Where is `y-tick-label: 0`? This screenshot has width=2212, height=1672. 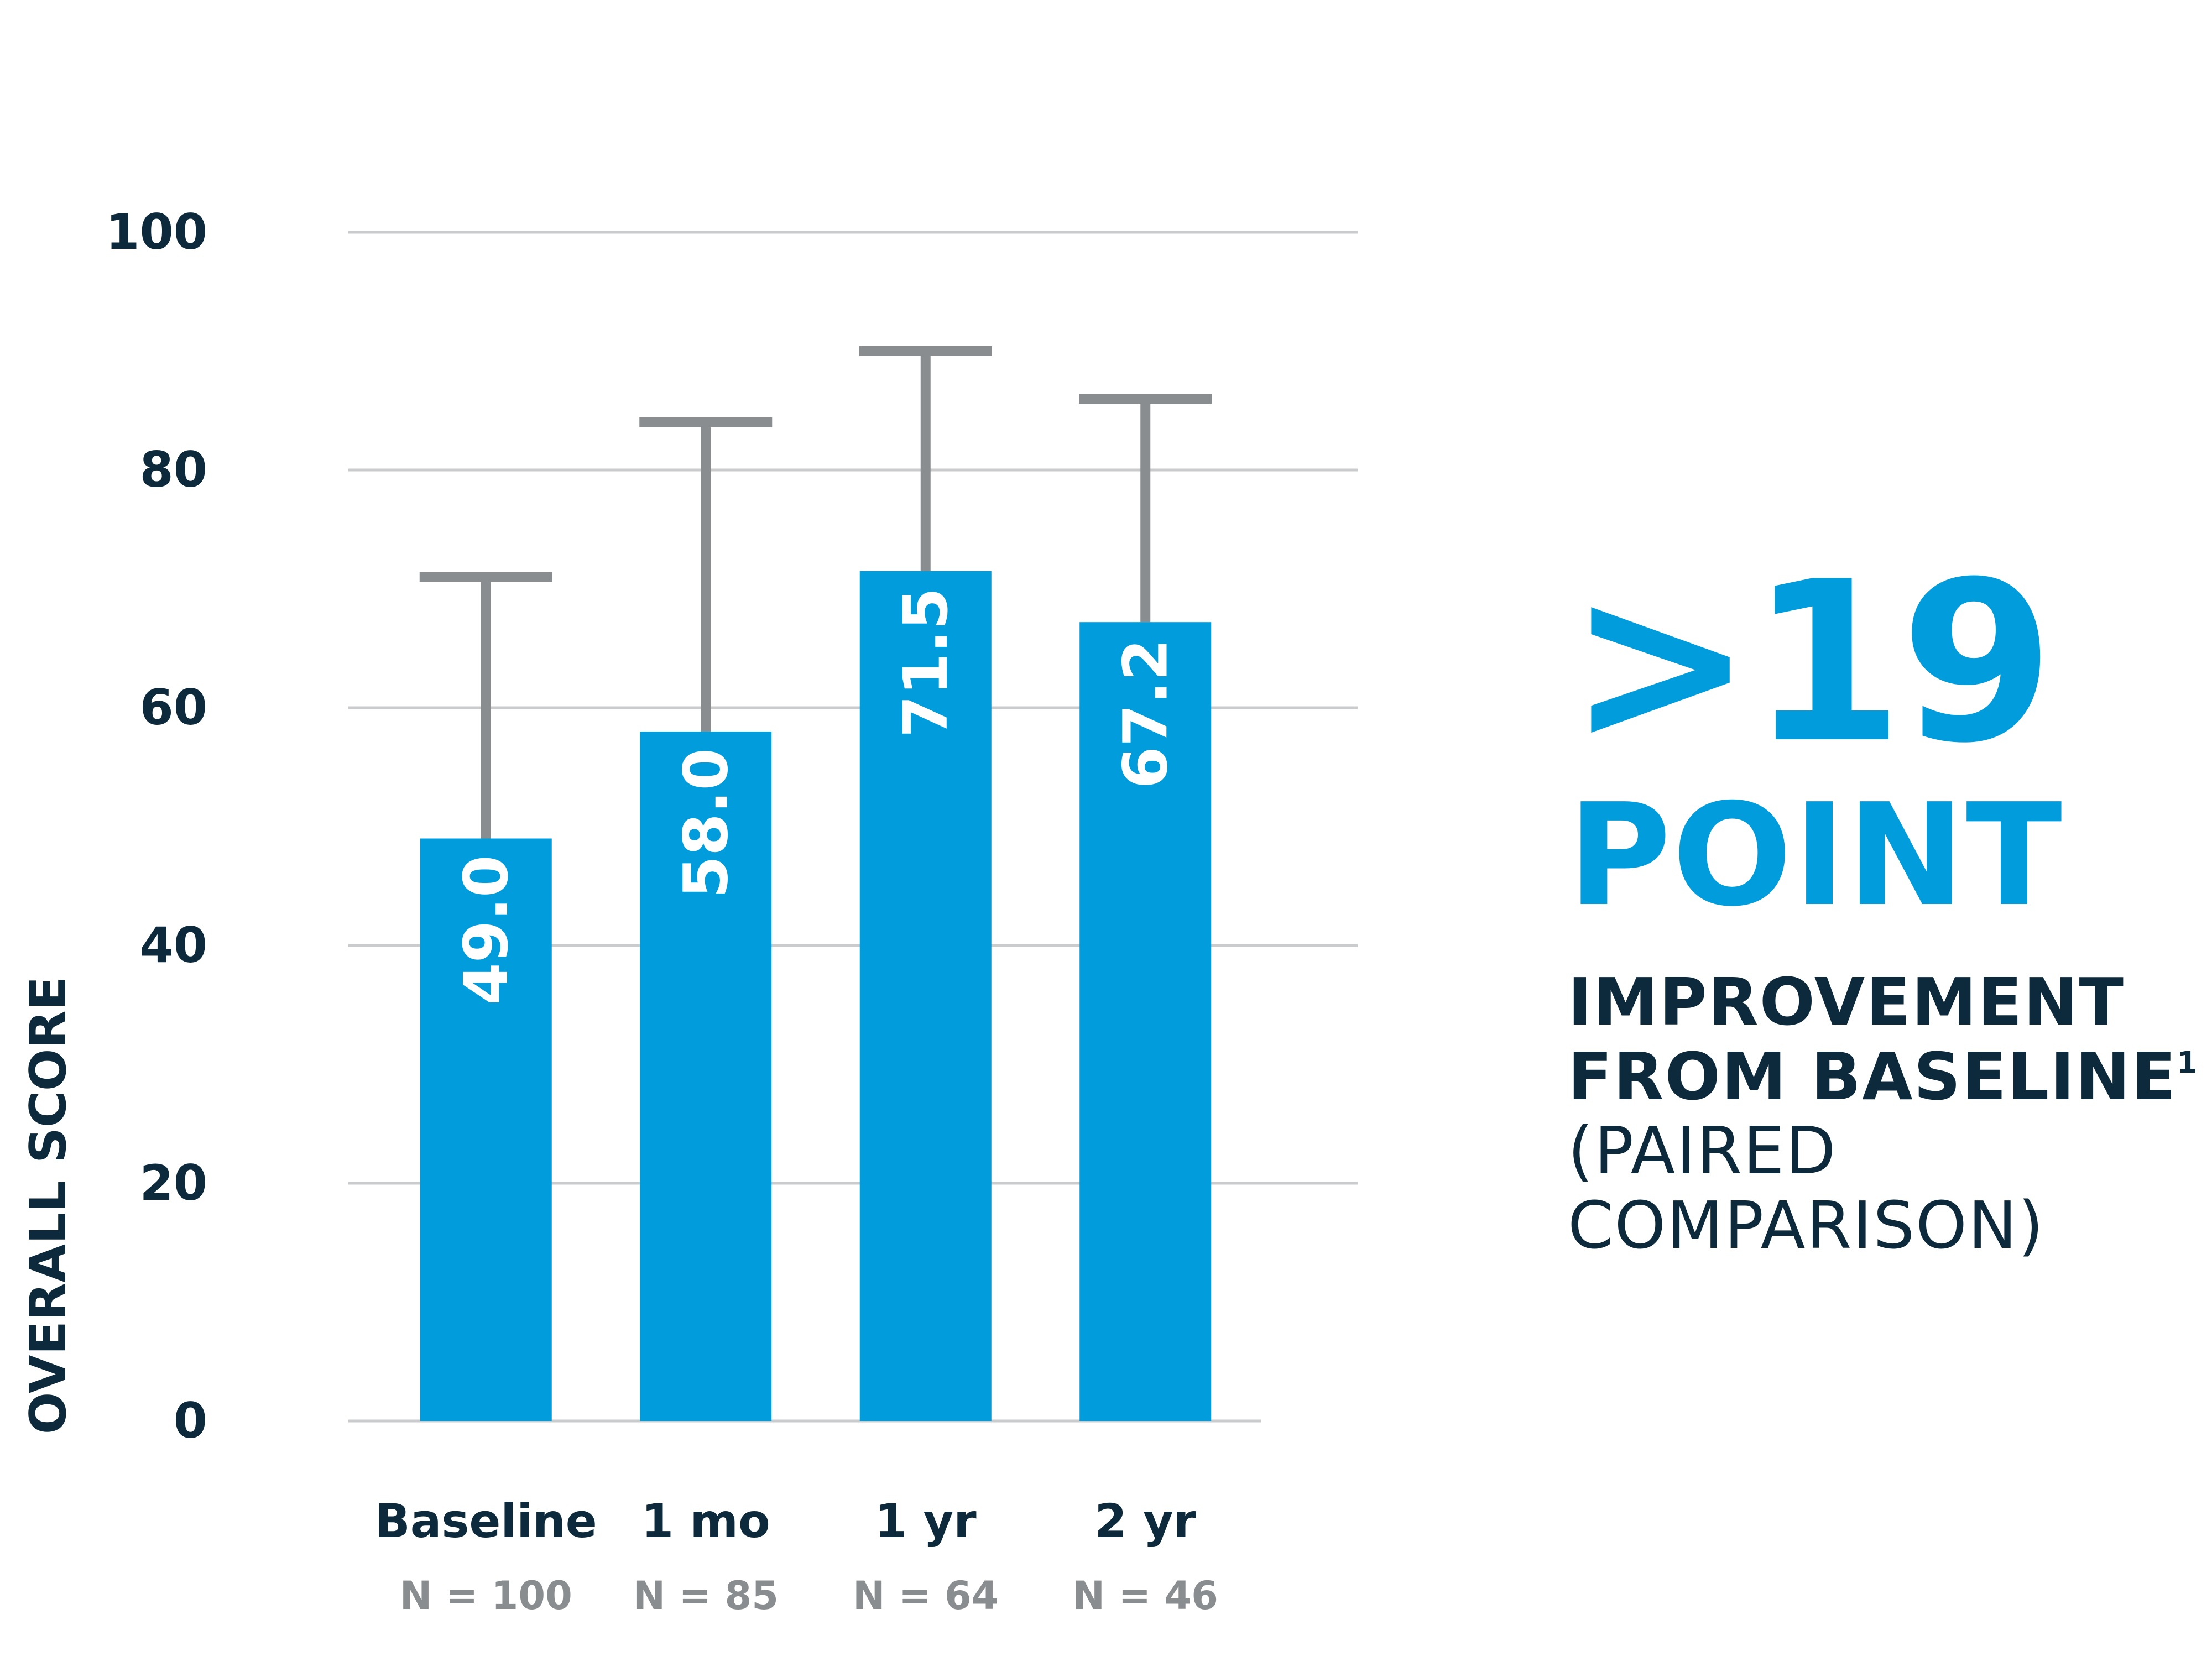 y-tick-label: 0 is located at coordinates (191, 1420).